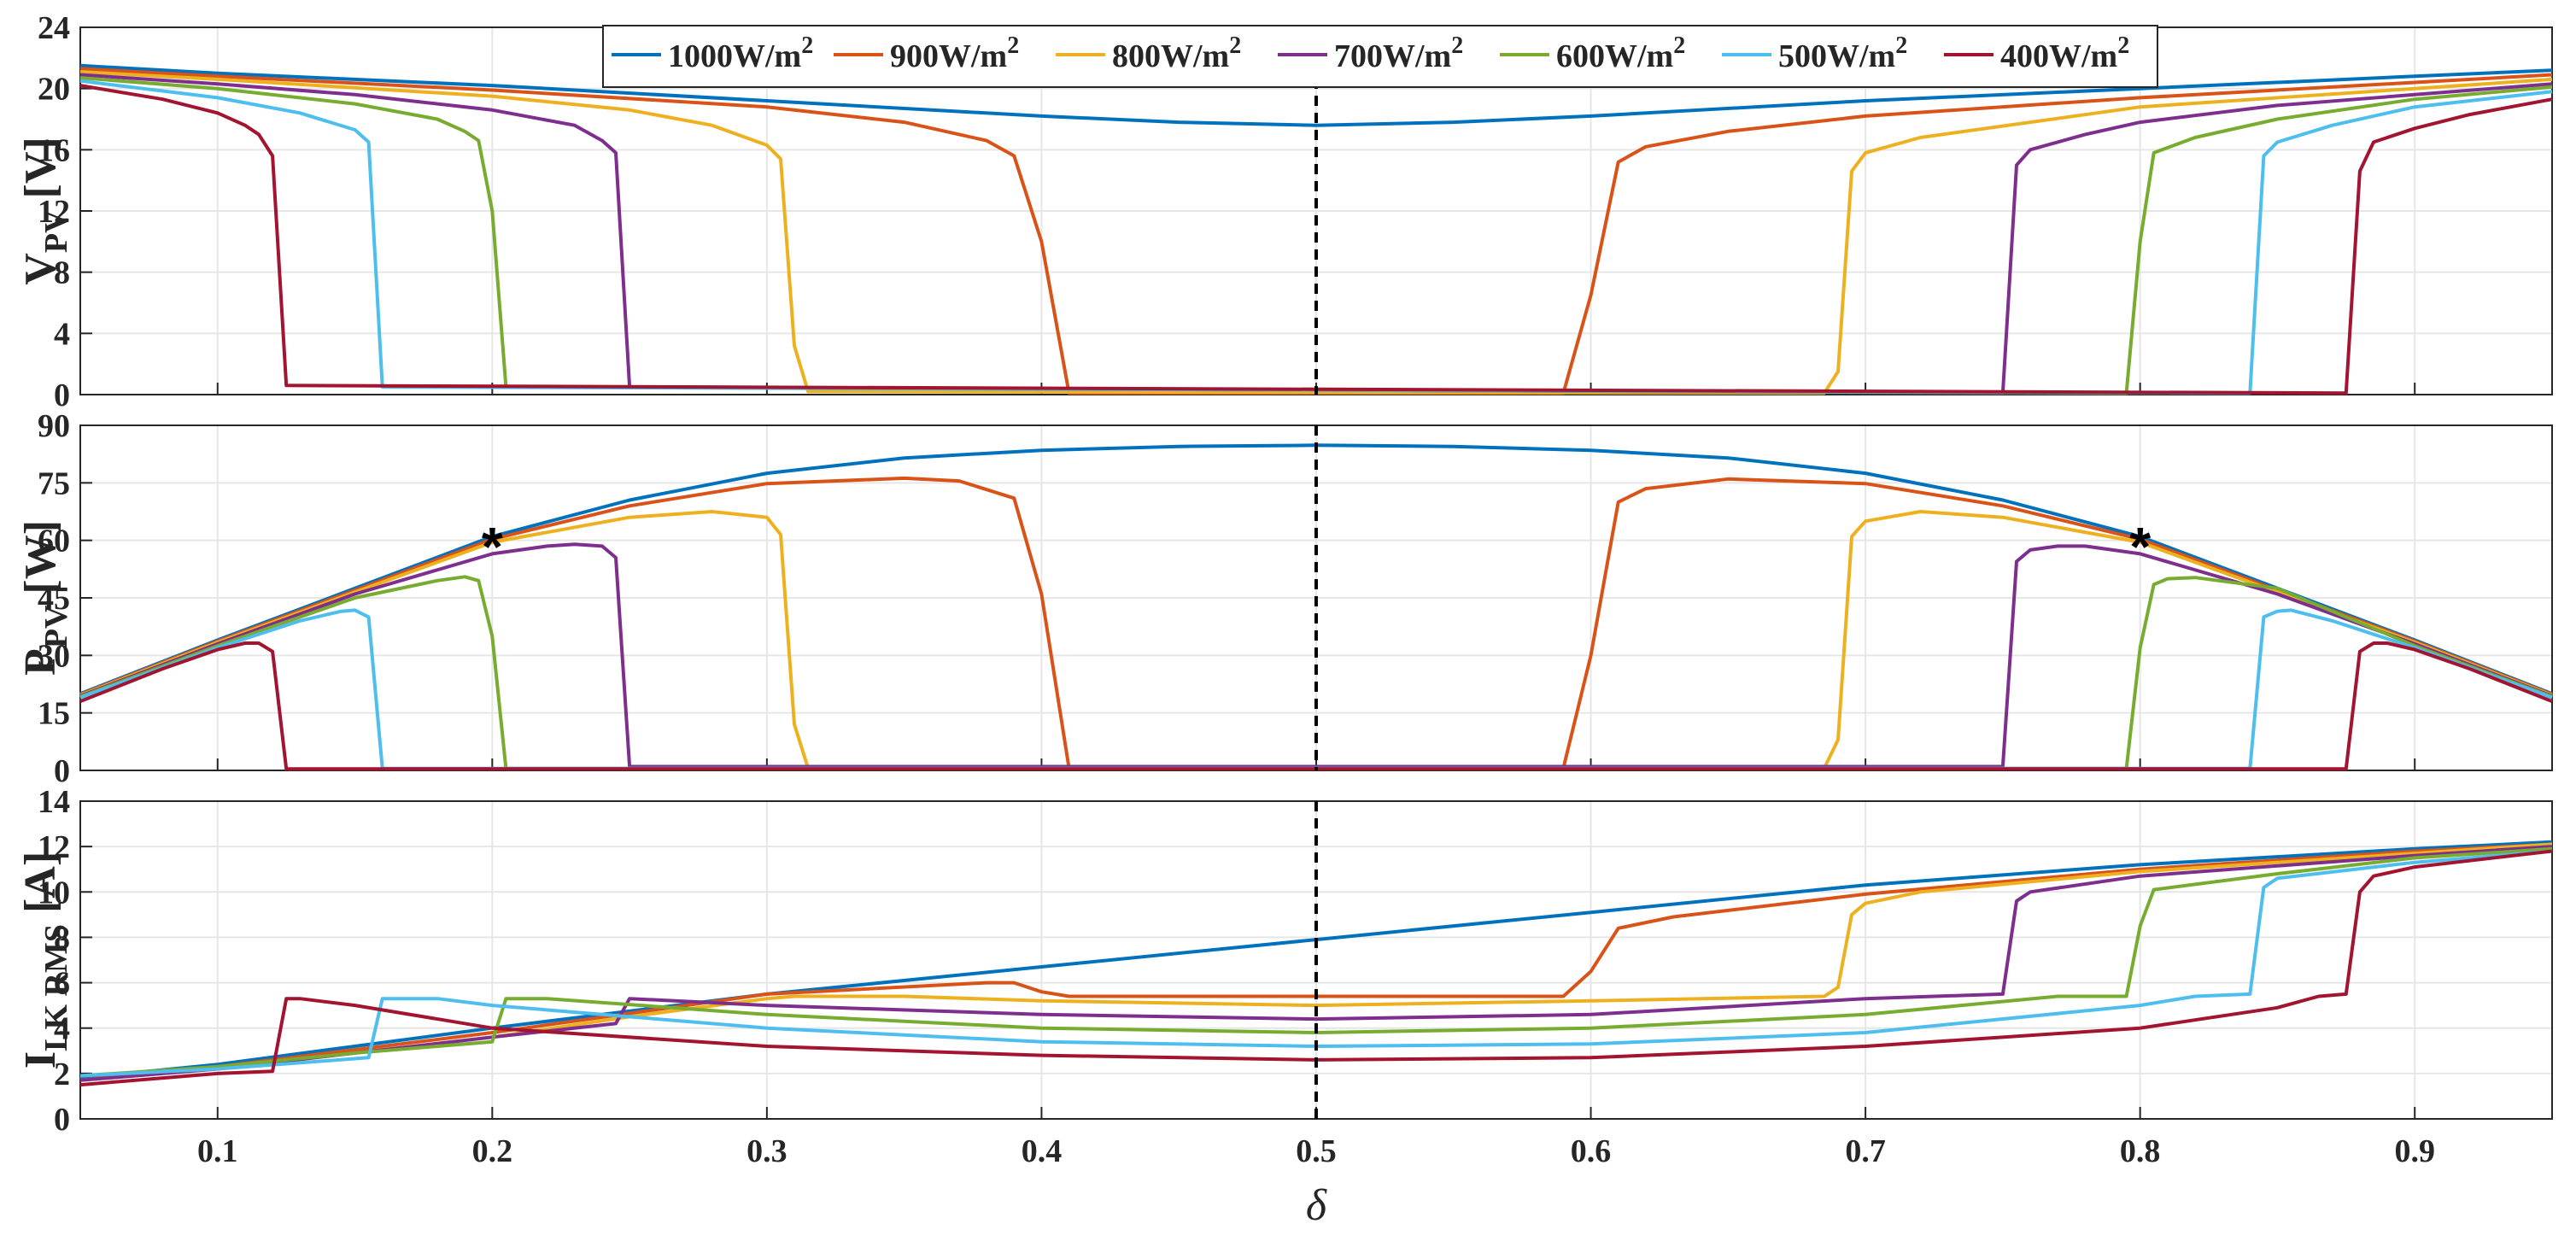 The height and width of the screenshot is (1247, 2576). Describe the element at coordinates (1316, 1205) in the screenshot. I see `xlabel: δ` at that location.